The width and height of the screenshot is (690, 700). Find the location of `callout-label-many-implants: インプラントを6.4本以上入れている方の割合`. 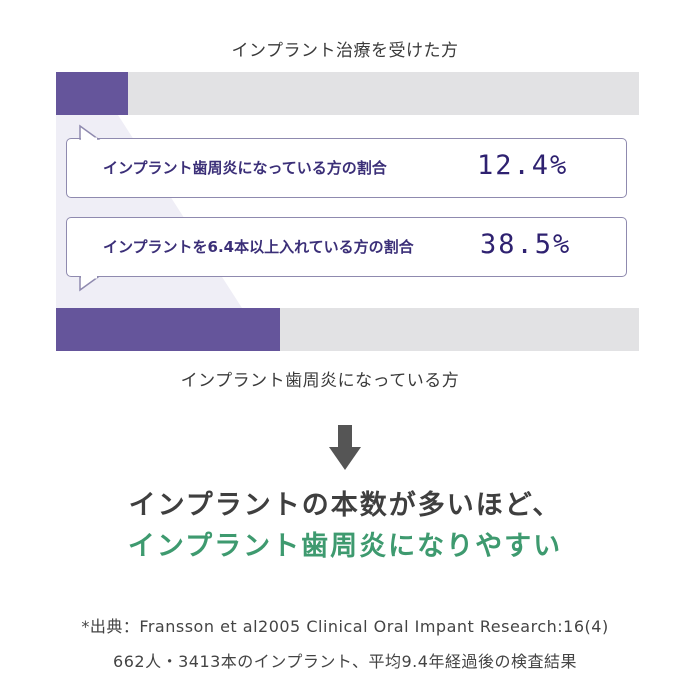

callout-label-many-implants: インプラントを6.4本以上入れている方の割合 is located at coordinates (258, 247).